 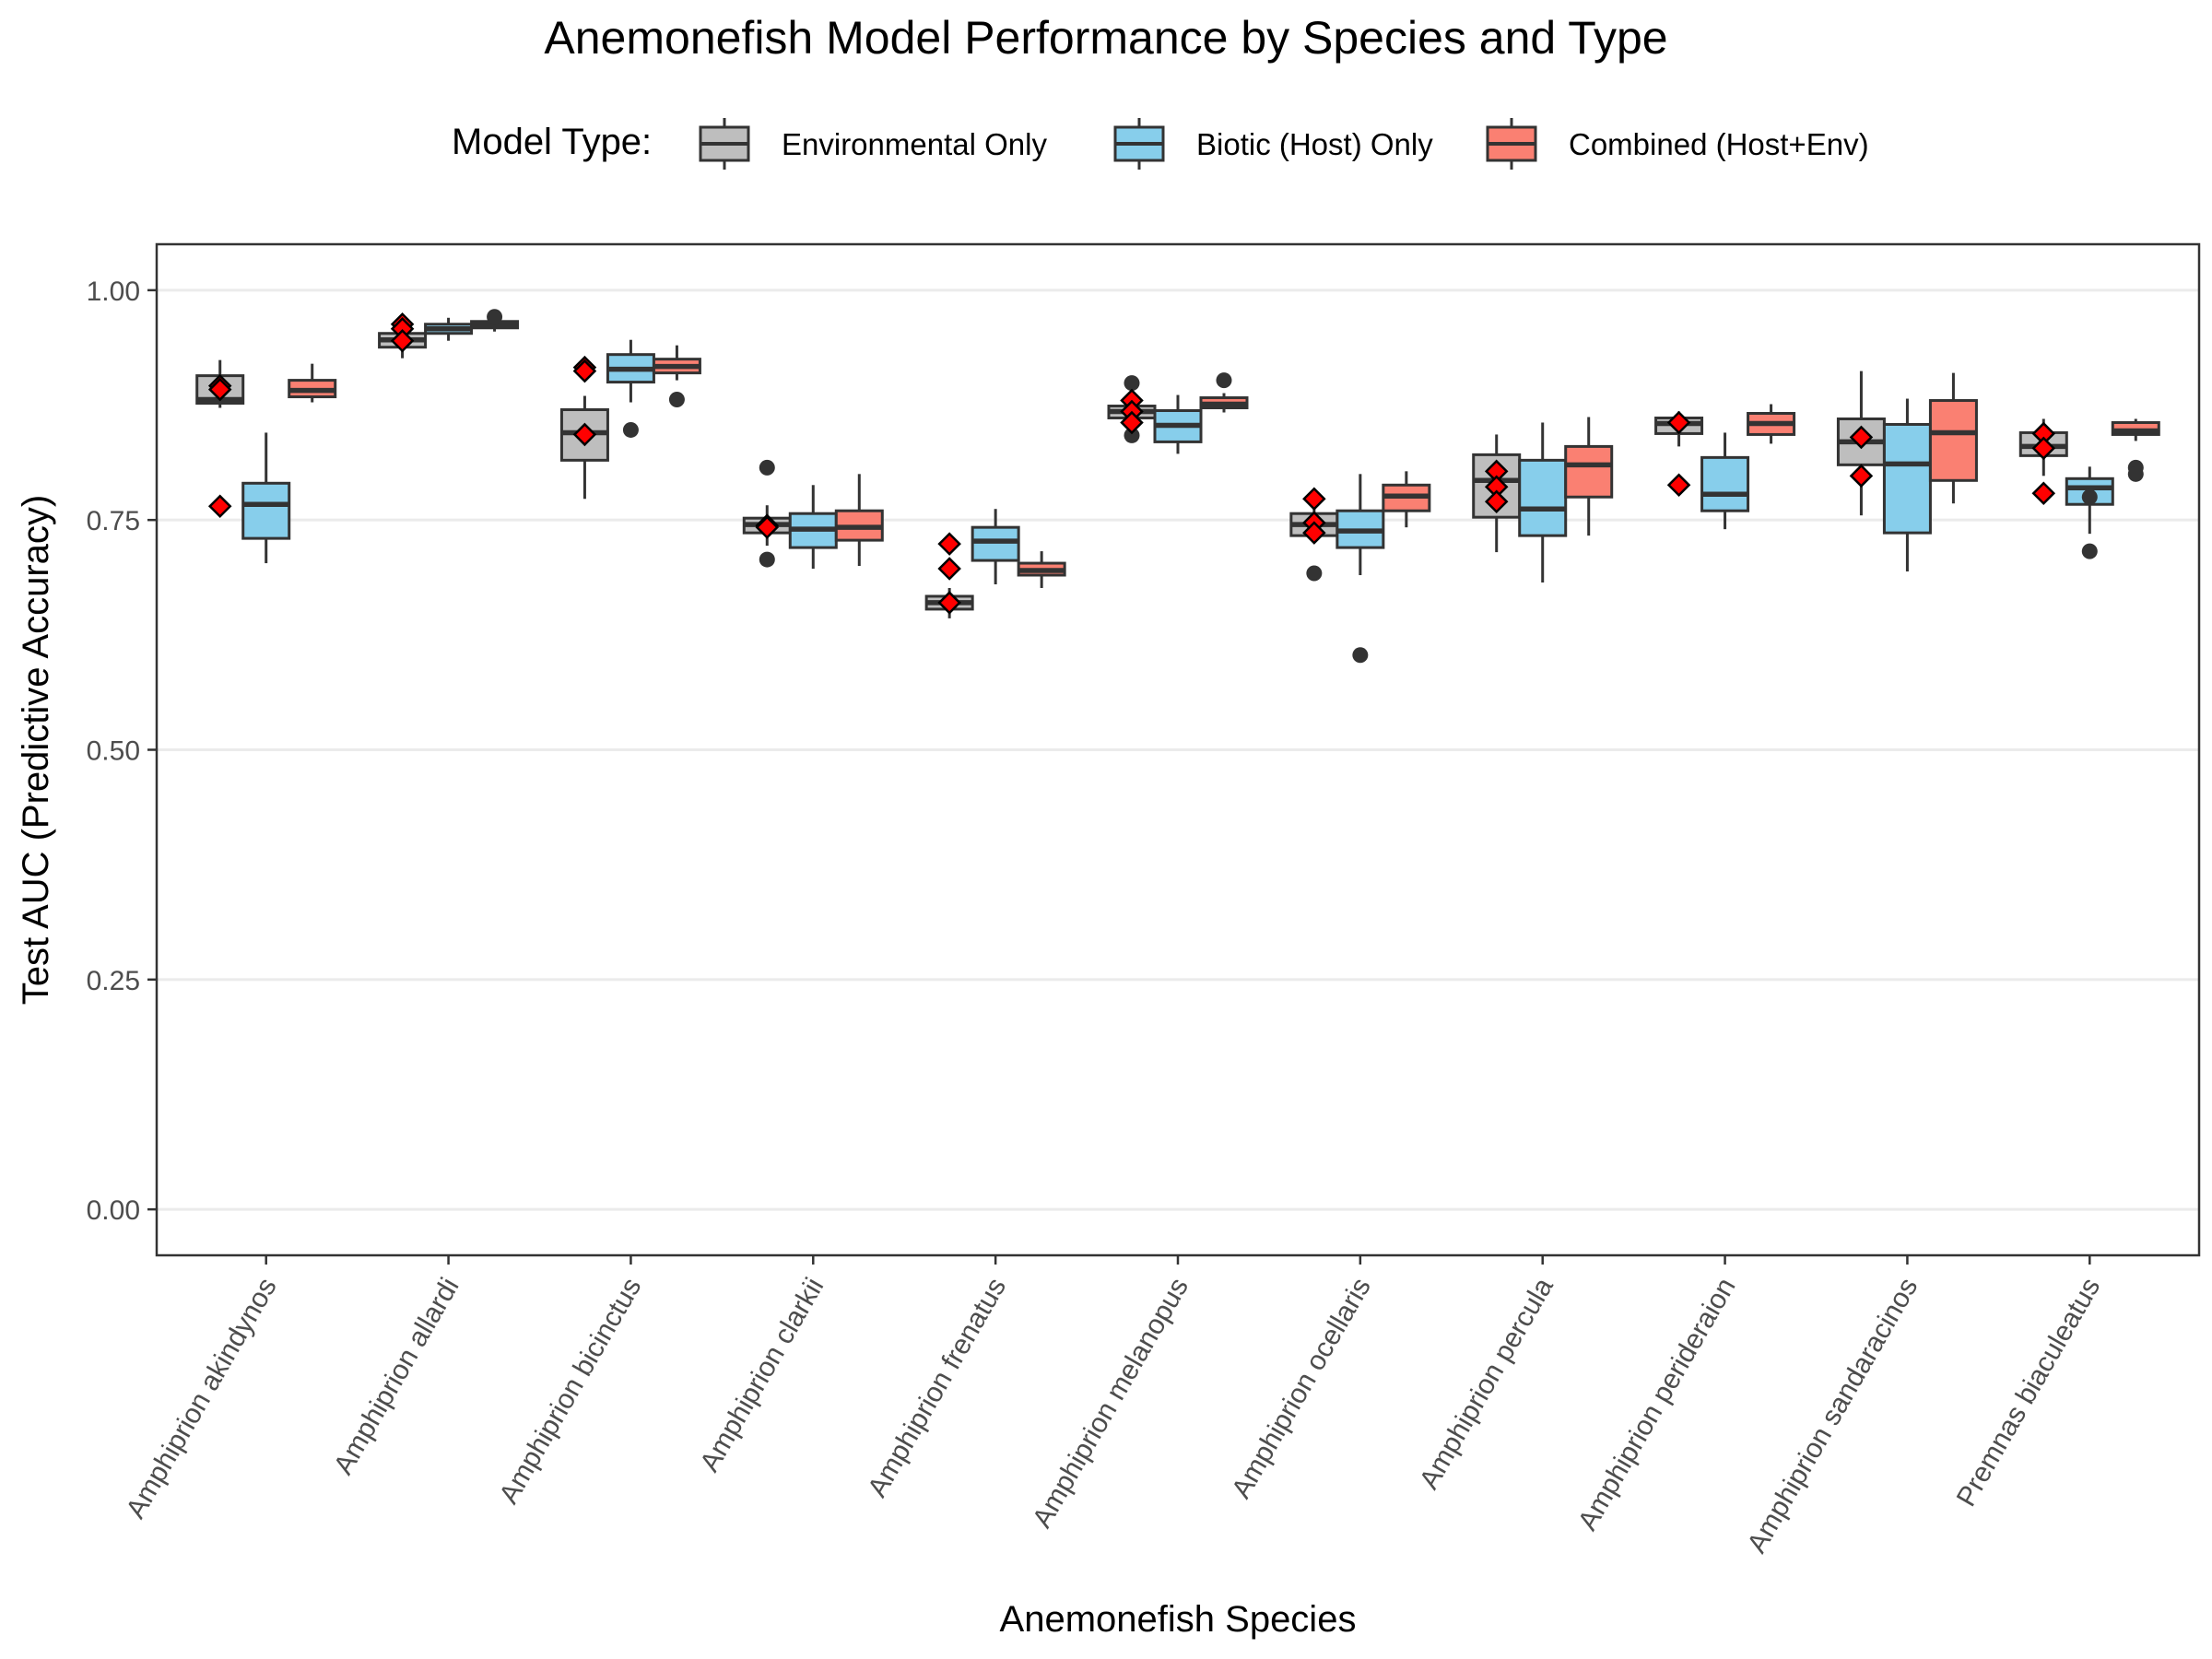 What do you see at coordinates (1314, 144) in the screenshot?
I see `legend-label-biotic: Biotic (Host) Only` at bounding box center [1314, 144].